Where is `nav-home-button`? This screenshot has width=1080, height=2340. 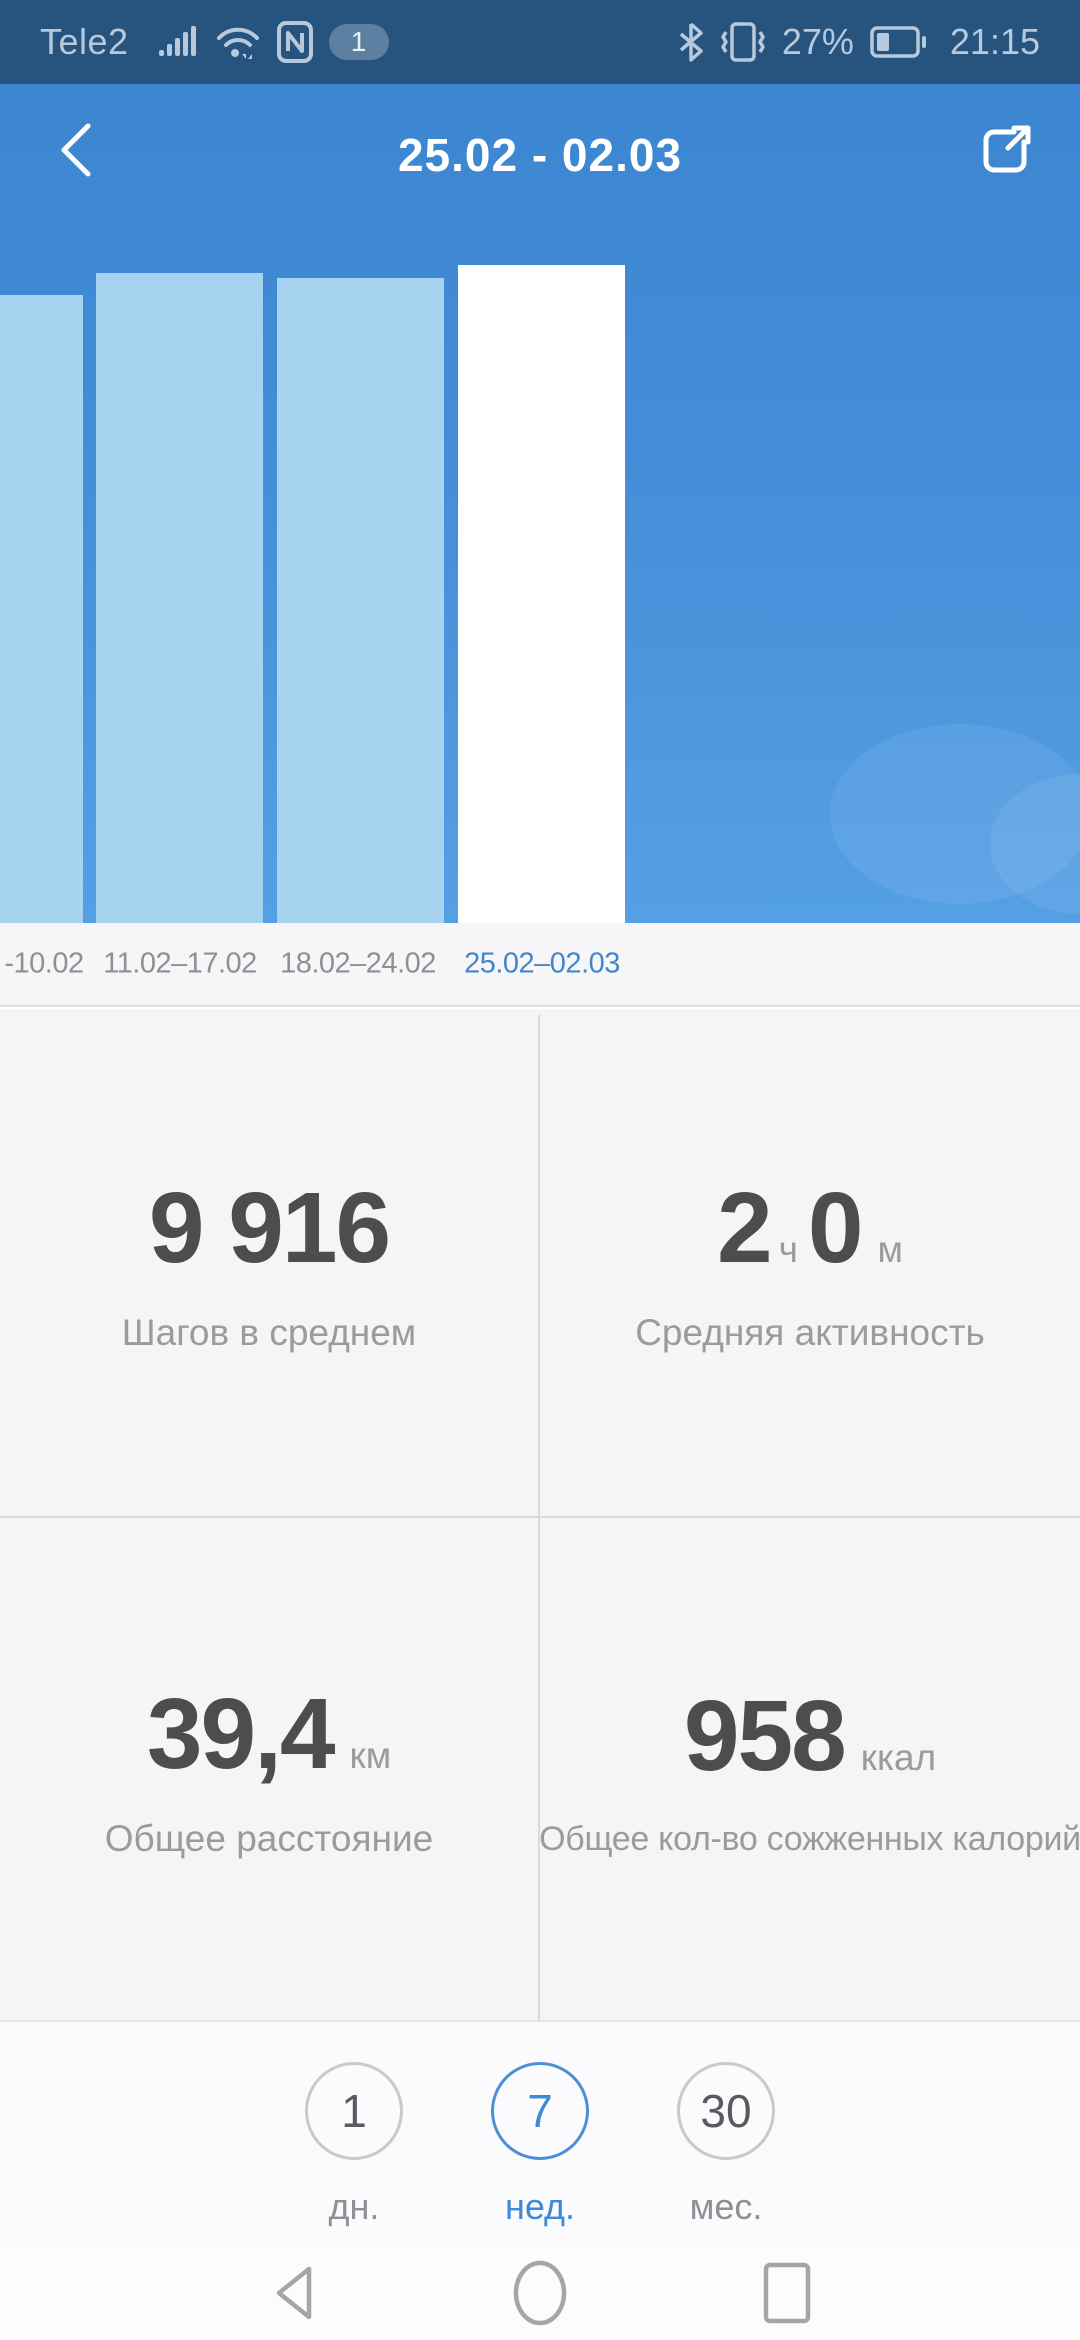 nav-home-button is located at coordinates (540, 2293).